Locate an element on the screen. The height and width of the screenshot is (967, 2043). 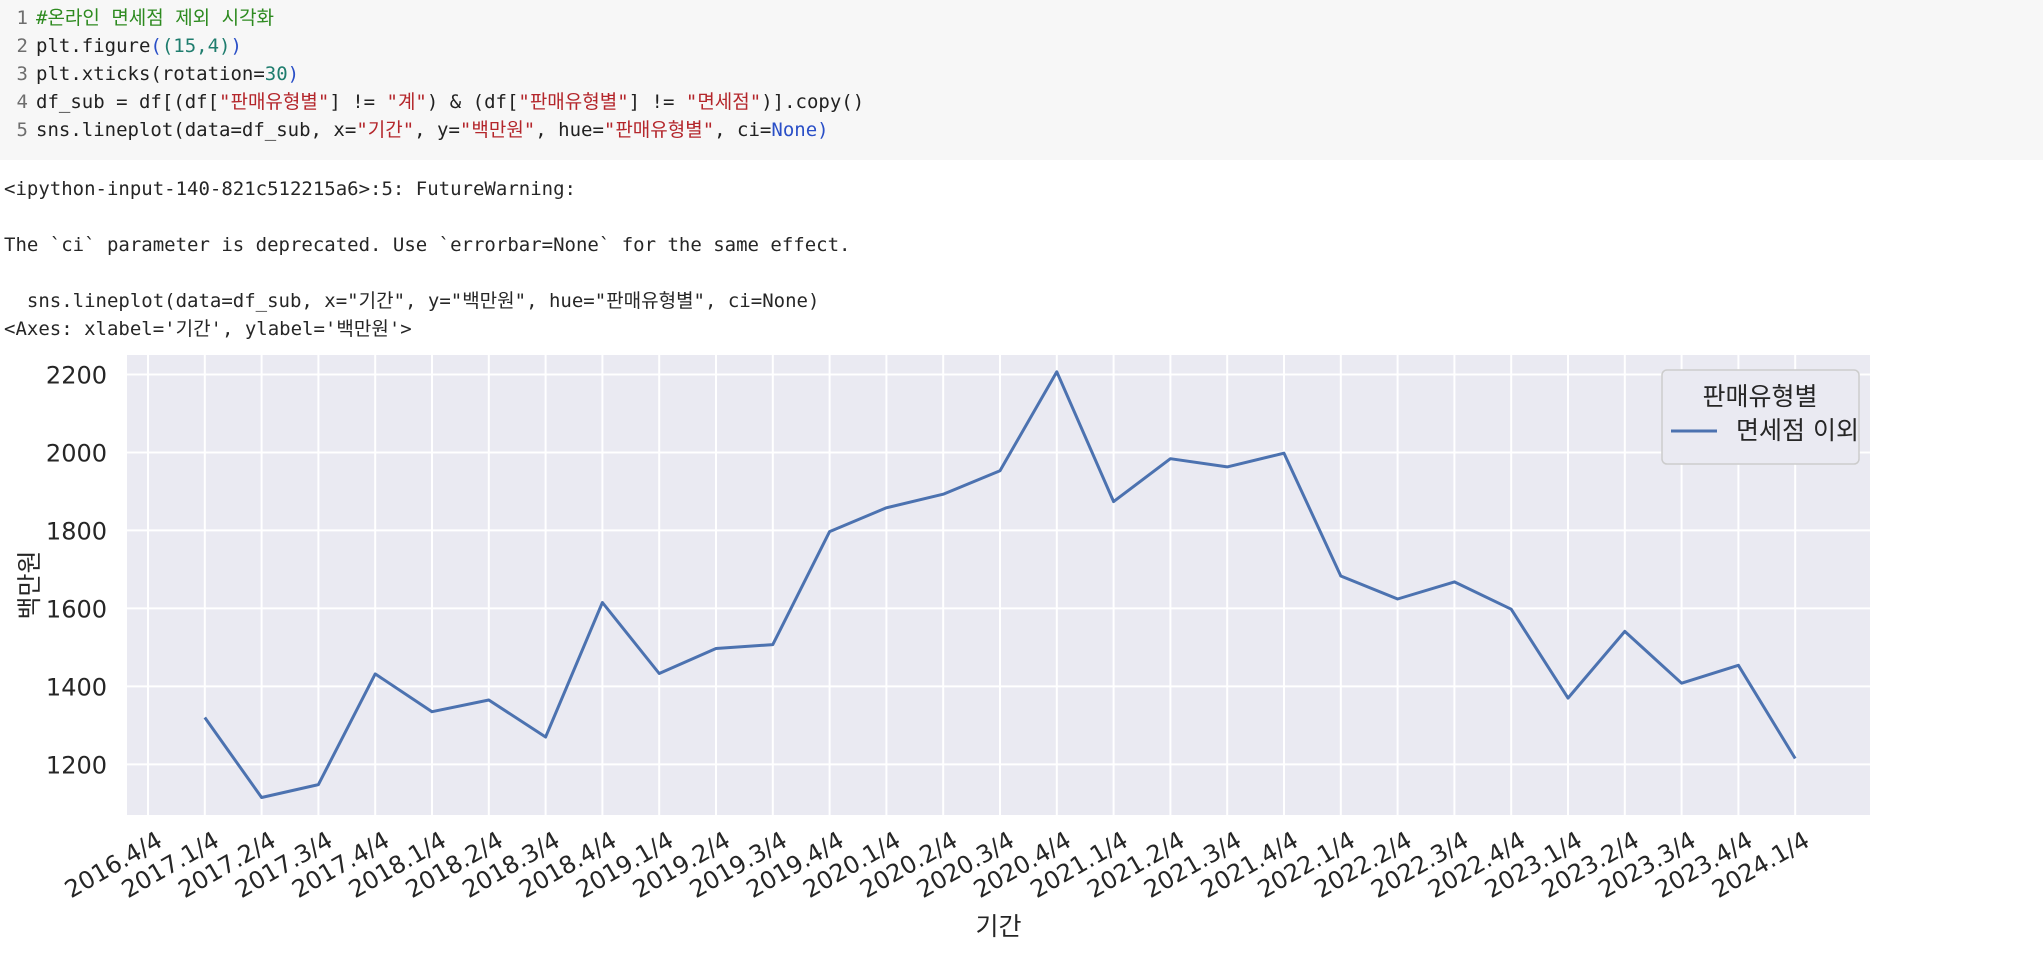
code-line-1: 1 #온라인 면세점 제외 시각화 is located at coordinates (137, 18).